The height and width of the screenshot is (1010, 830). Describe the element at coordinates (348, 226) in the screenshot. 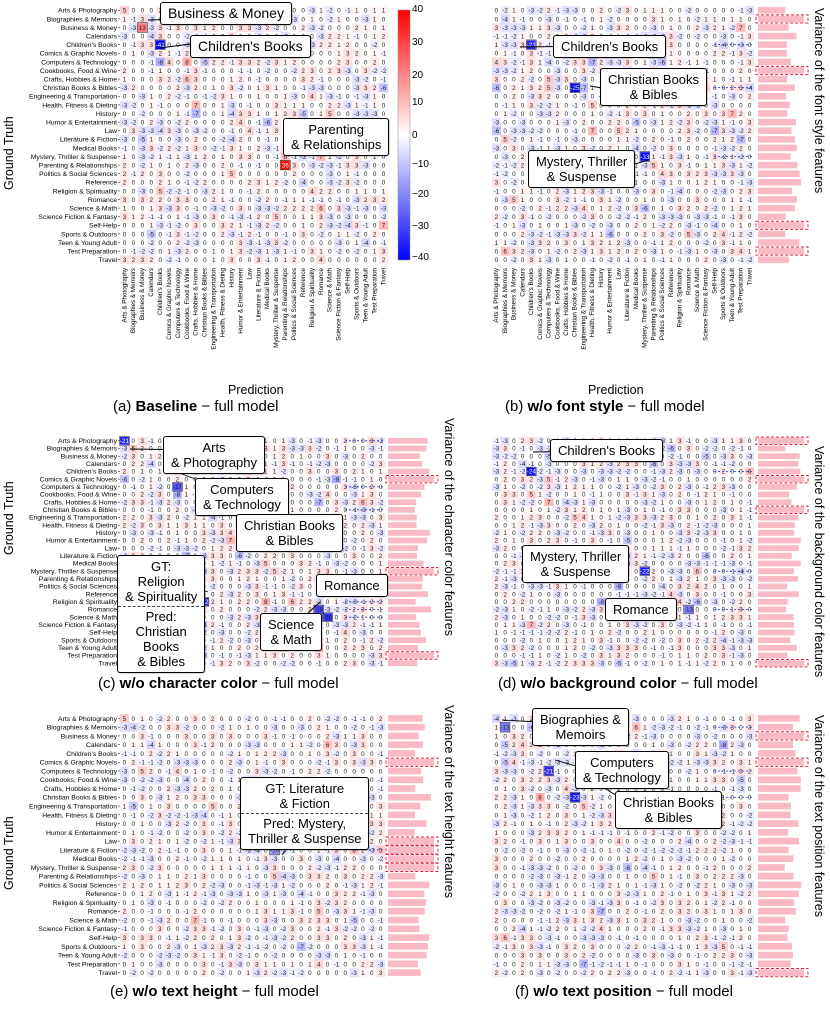

I see `cell-value: -4` at that location.